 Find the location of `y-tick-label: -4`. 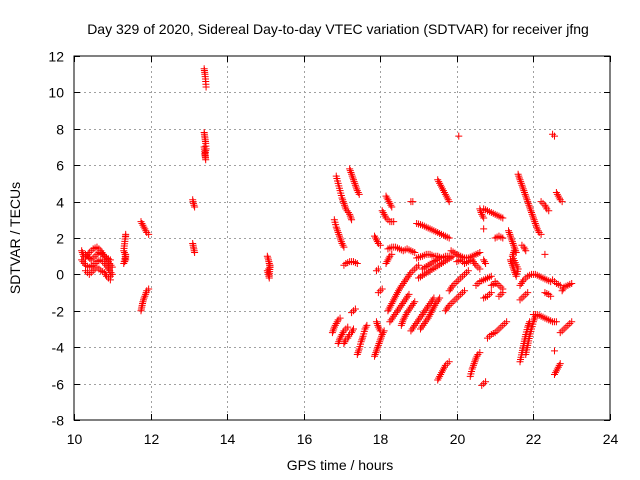

y-tick-label: -4 is located at coordinates (58, 348).